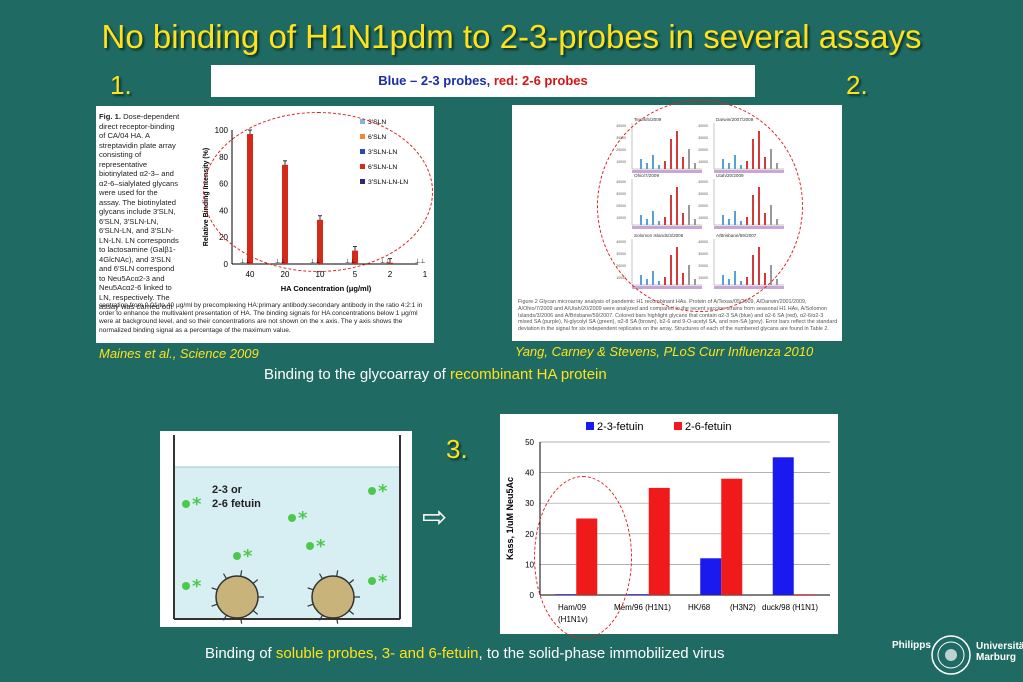 Image resolution: width=1023 pixels, height=682 pixels. I want to click on binding-line2-highlight: soluble probes, 3- and 6-fetuin, so click(377, 653).